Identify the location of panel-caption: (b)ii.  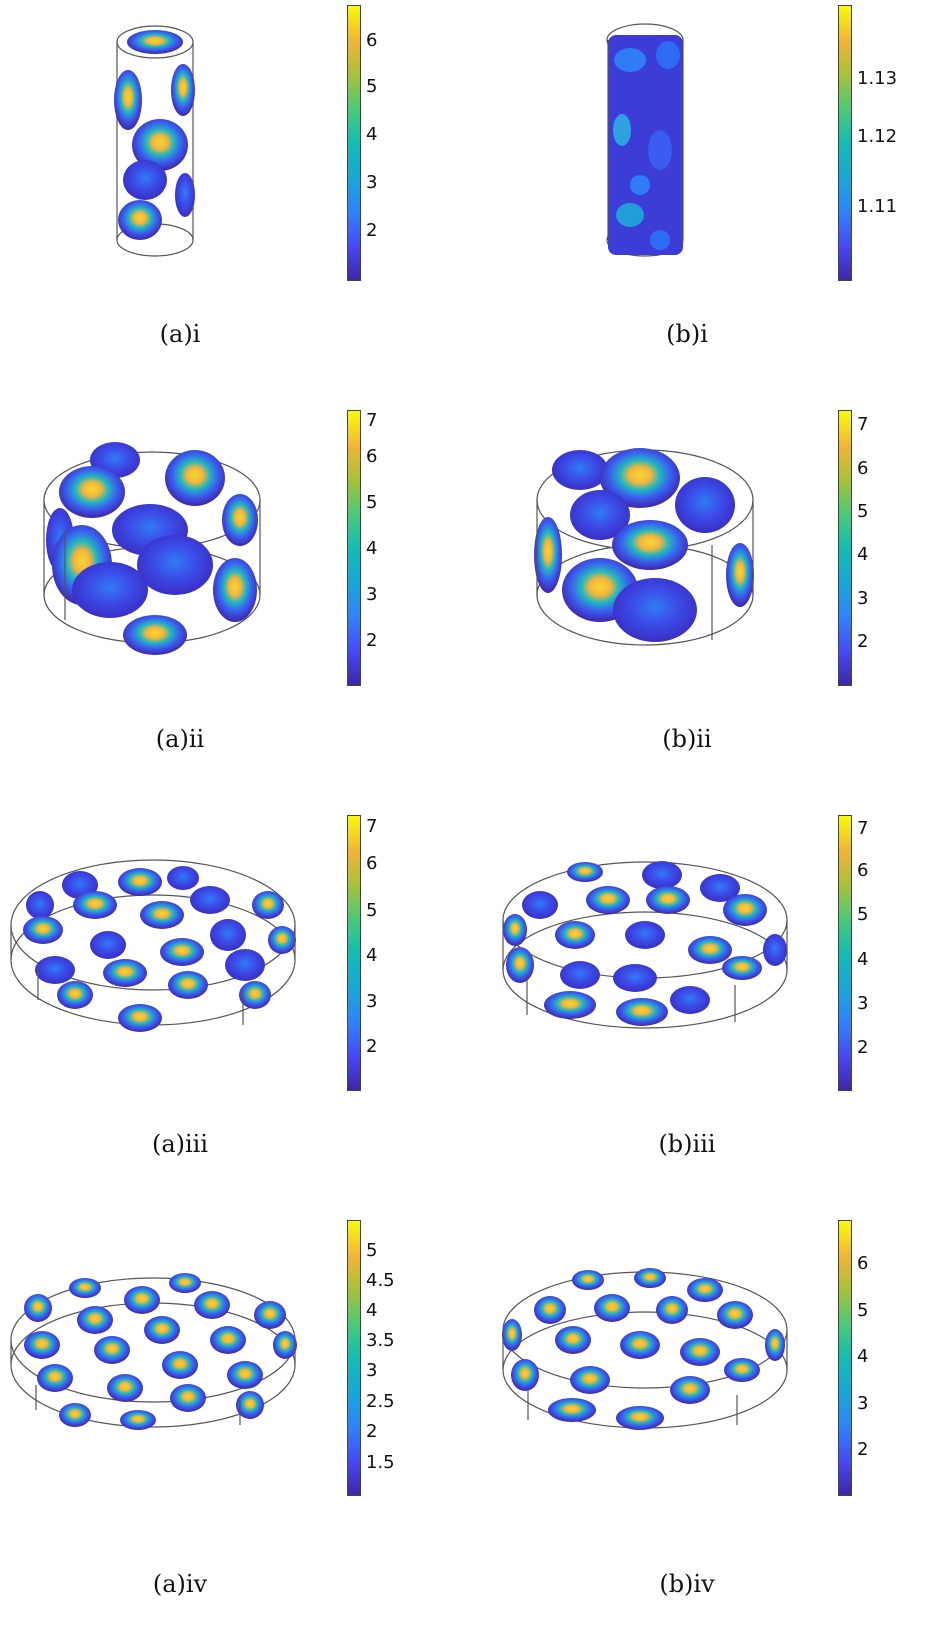
(687, 739).